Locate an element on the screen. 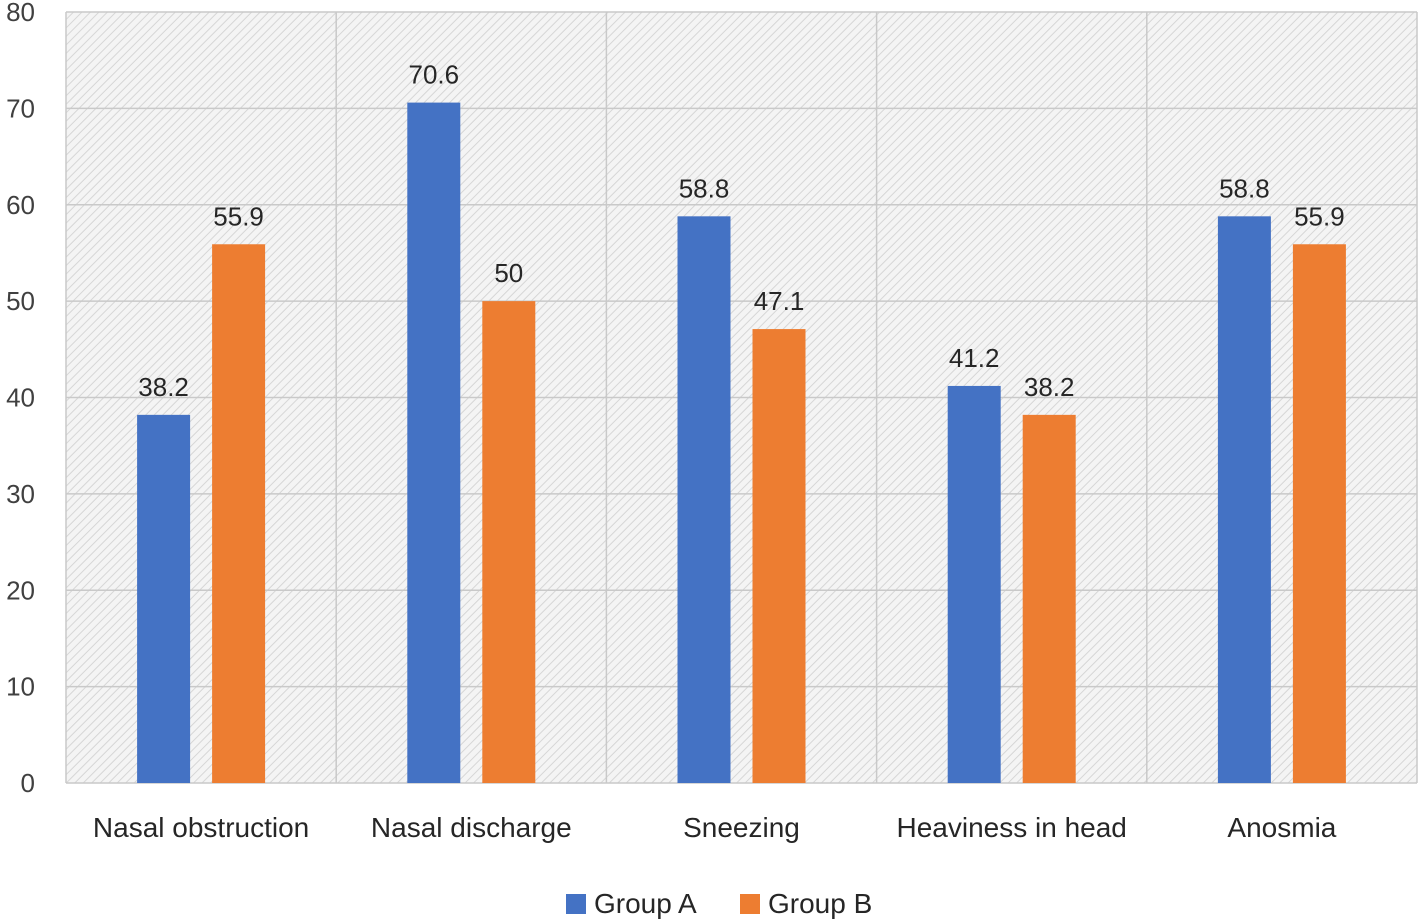 This screenshot has width=1419, height=920. y-tick-label: 0 is located at coordinates (28, 783).